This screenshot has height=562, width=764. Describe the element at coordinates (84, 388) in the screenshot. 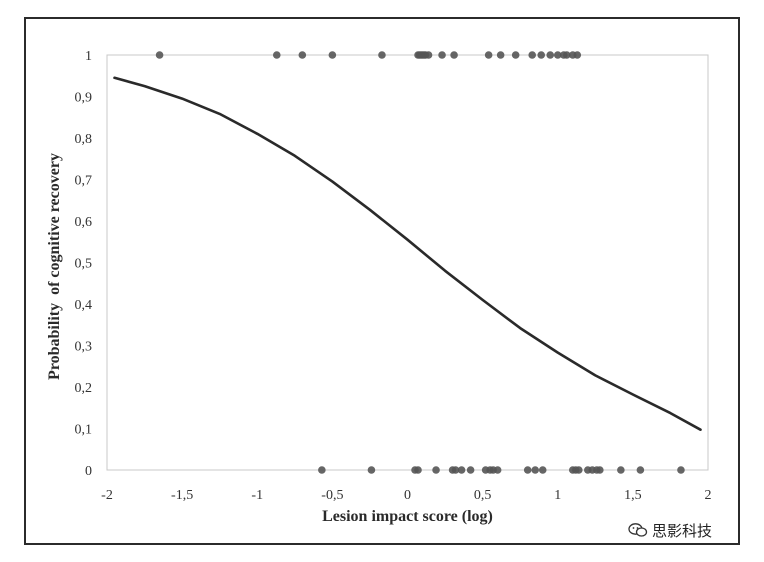

I see `y-tick-label: 0,2` at that location.